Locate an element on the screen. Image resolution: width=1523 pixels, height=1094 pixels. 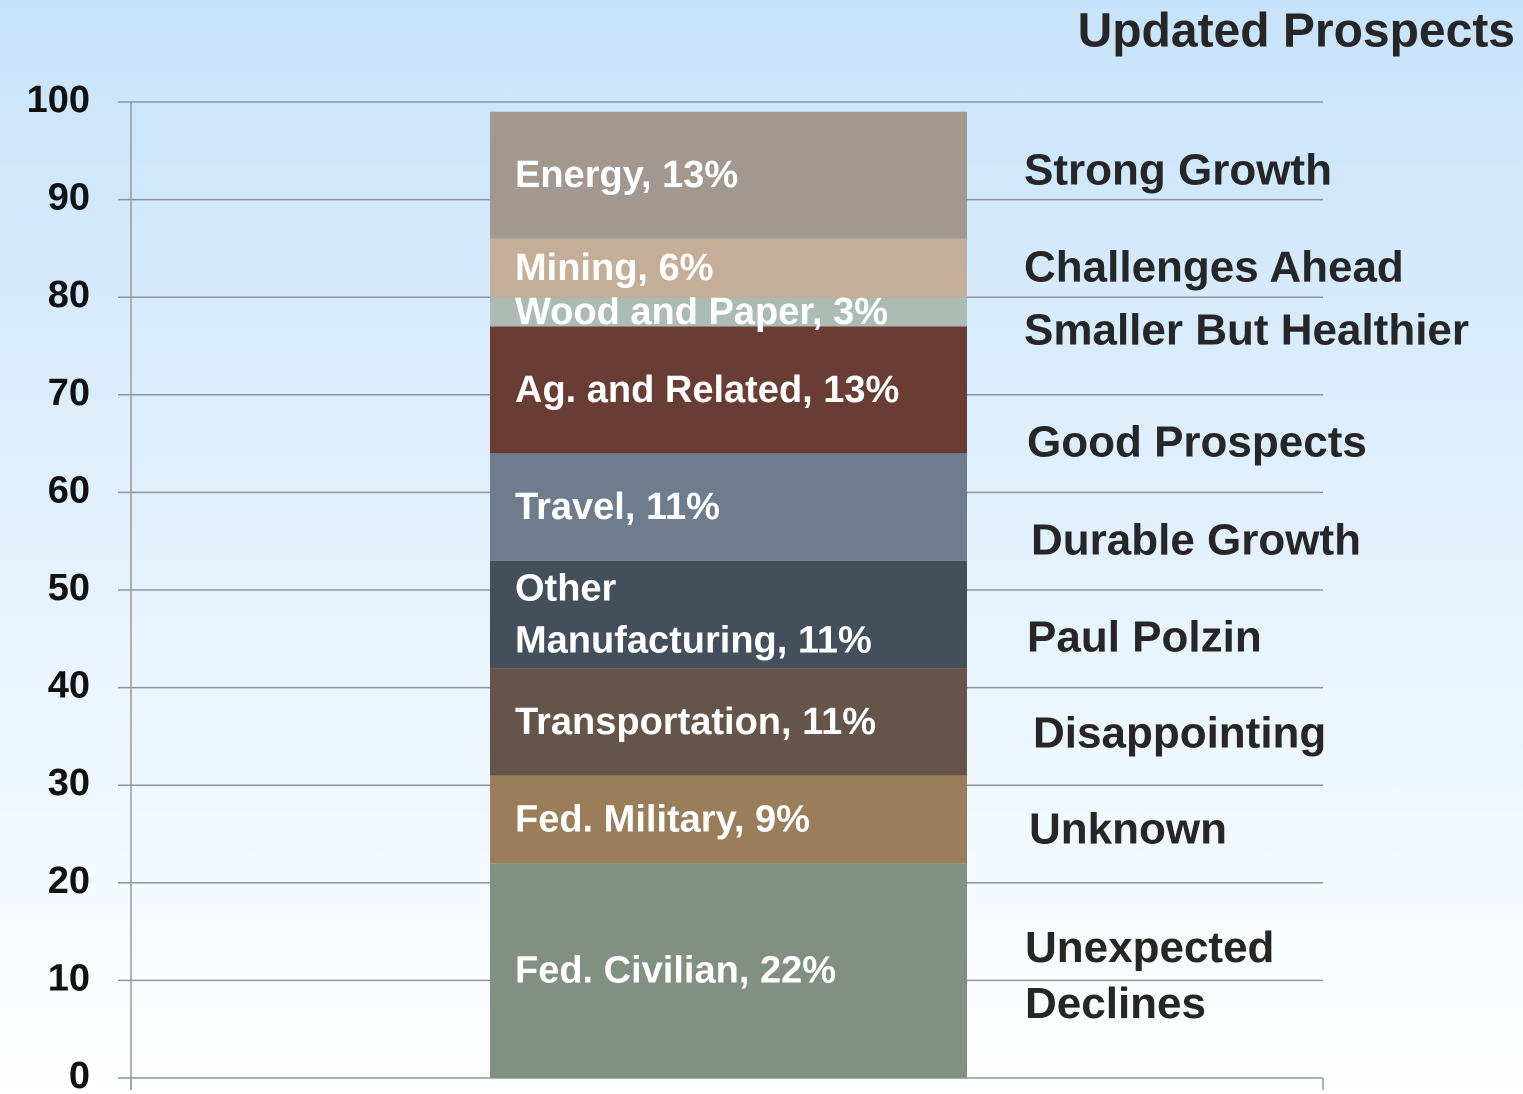
y-tick-label: 100 is located at coordinates (58, 100).